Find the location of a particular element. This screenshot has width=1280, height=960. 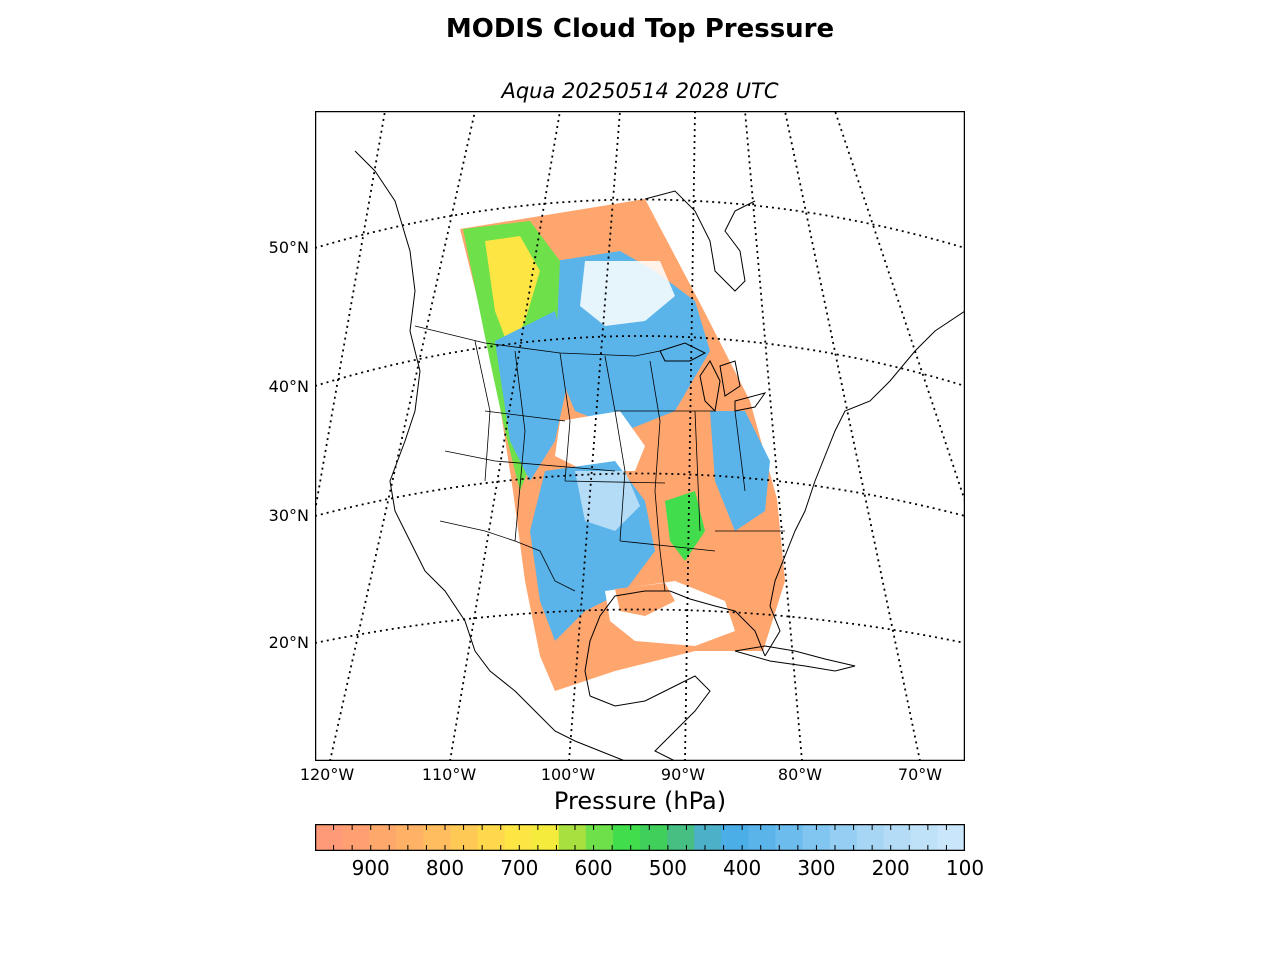

gulf-coastline is located at coordinates (675, 643).